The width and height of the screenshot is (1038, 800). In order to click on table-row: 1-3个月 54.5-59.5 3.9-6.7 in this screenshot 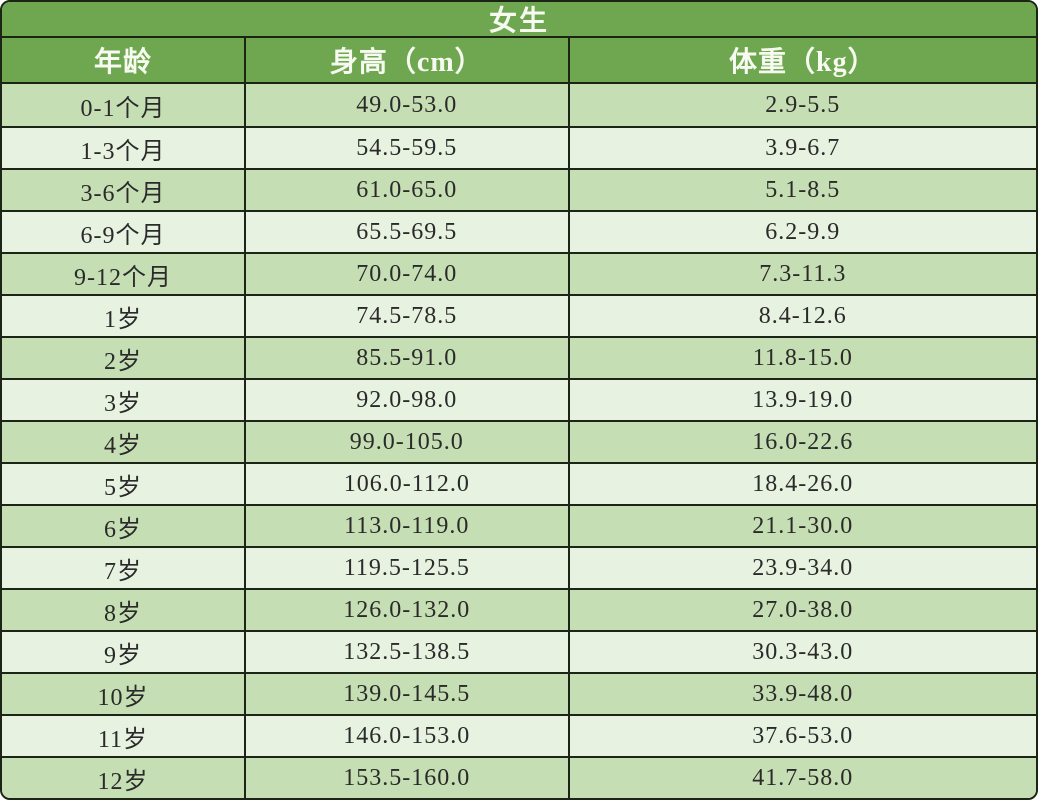, I will do `click(519, 147)`.